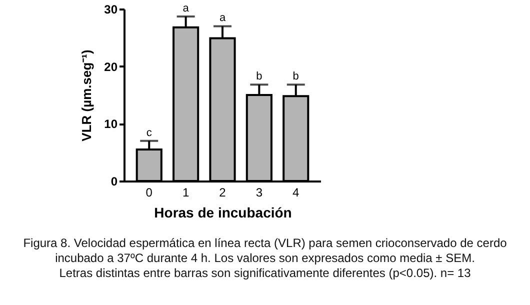  I want to click on text: Letras distintas entre barras son significativamente diferentes (p<0.05). n= 13, so click(265, 273).